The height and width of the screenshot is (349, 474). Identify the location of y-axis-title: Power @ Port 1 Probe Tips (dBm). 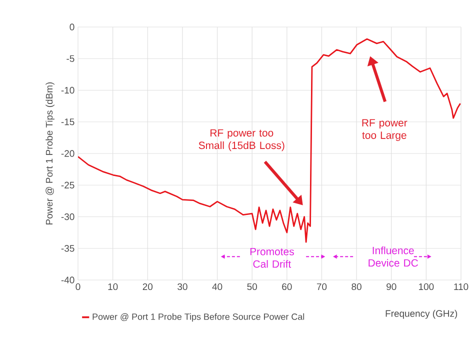
(50, 153).